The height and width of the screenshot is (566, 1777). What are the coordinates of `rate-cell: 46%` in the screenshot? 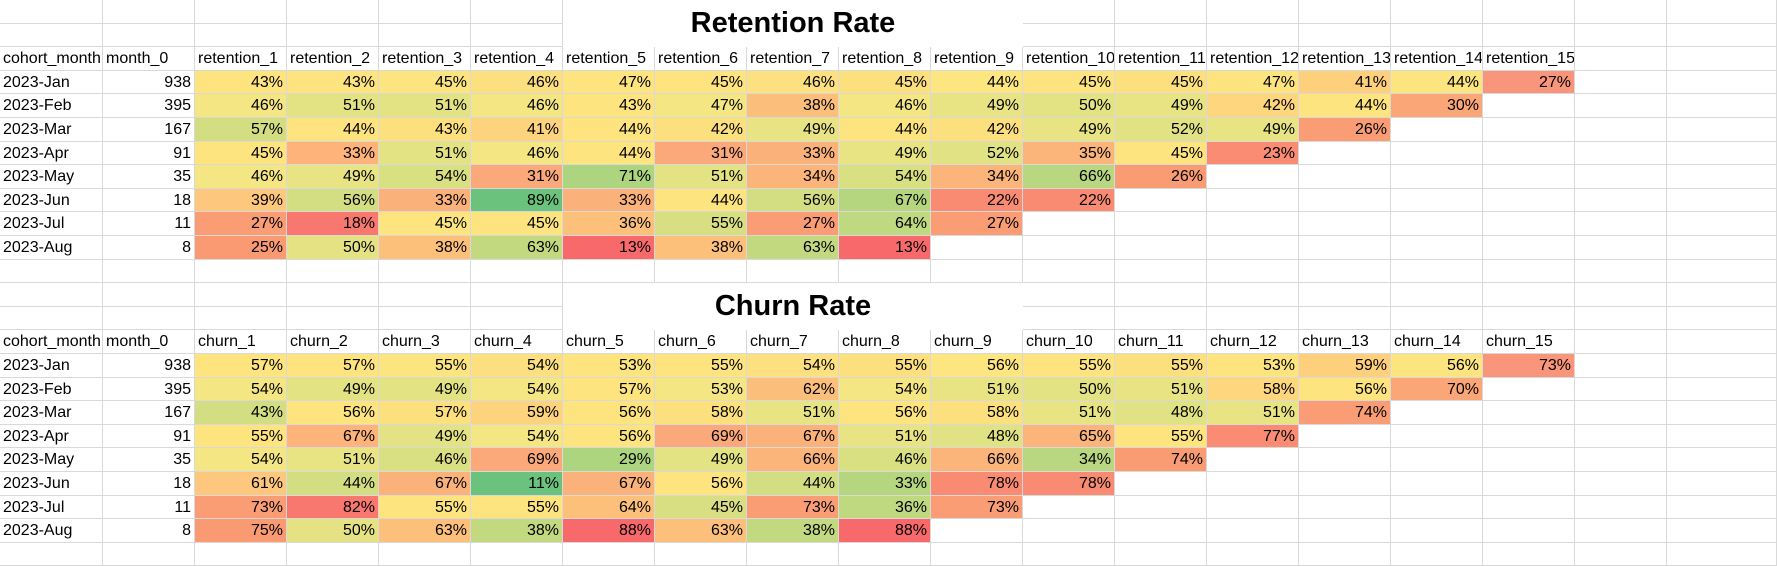 It's located at (241, 177).